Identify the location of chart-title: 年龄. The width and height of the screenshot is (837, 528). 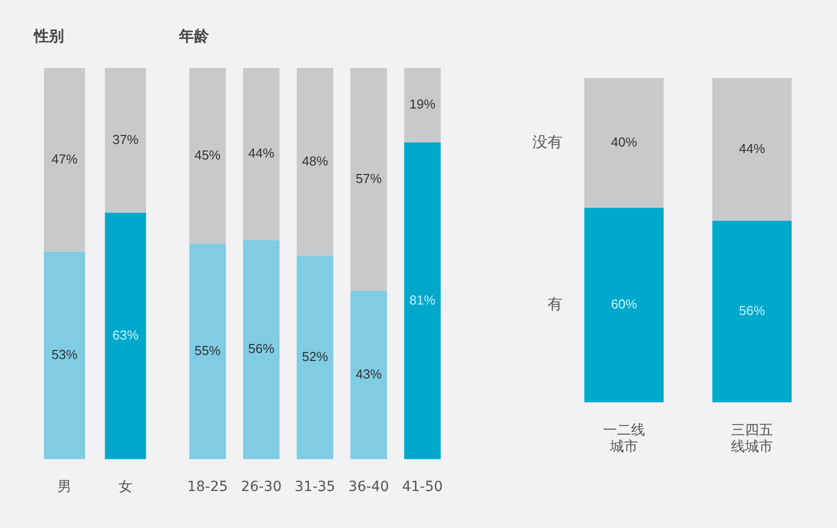
(194, 35).